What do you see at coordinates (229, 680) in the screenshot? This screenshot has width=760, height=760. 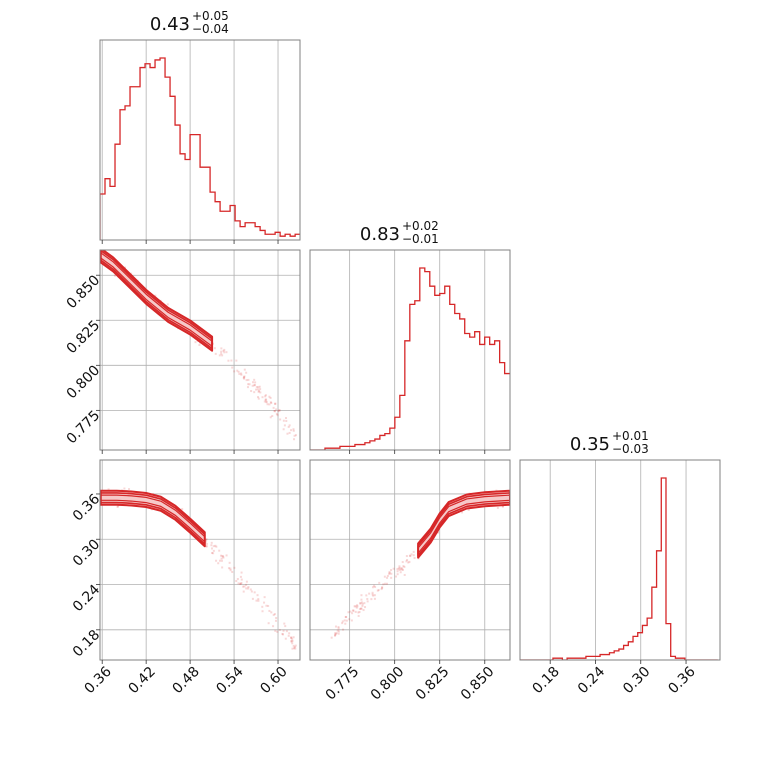 I see `x-tick-label: 0.54` at bounding box center [229, 680].